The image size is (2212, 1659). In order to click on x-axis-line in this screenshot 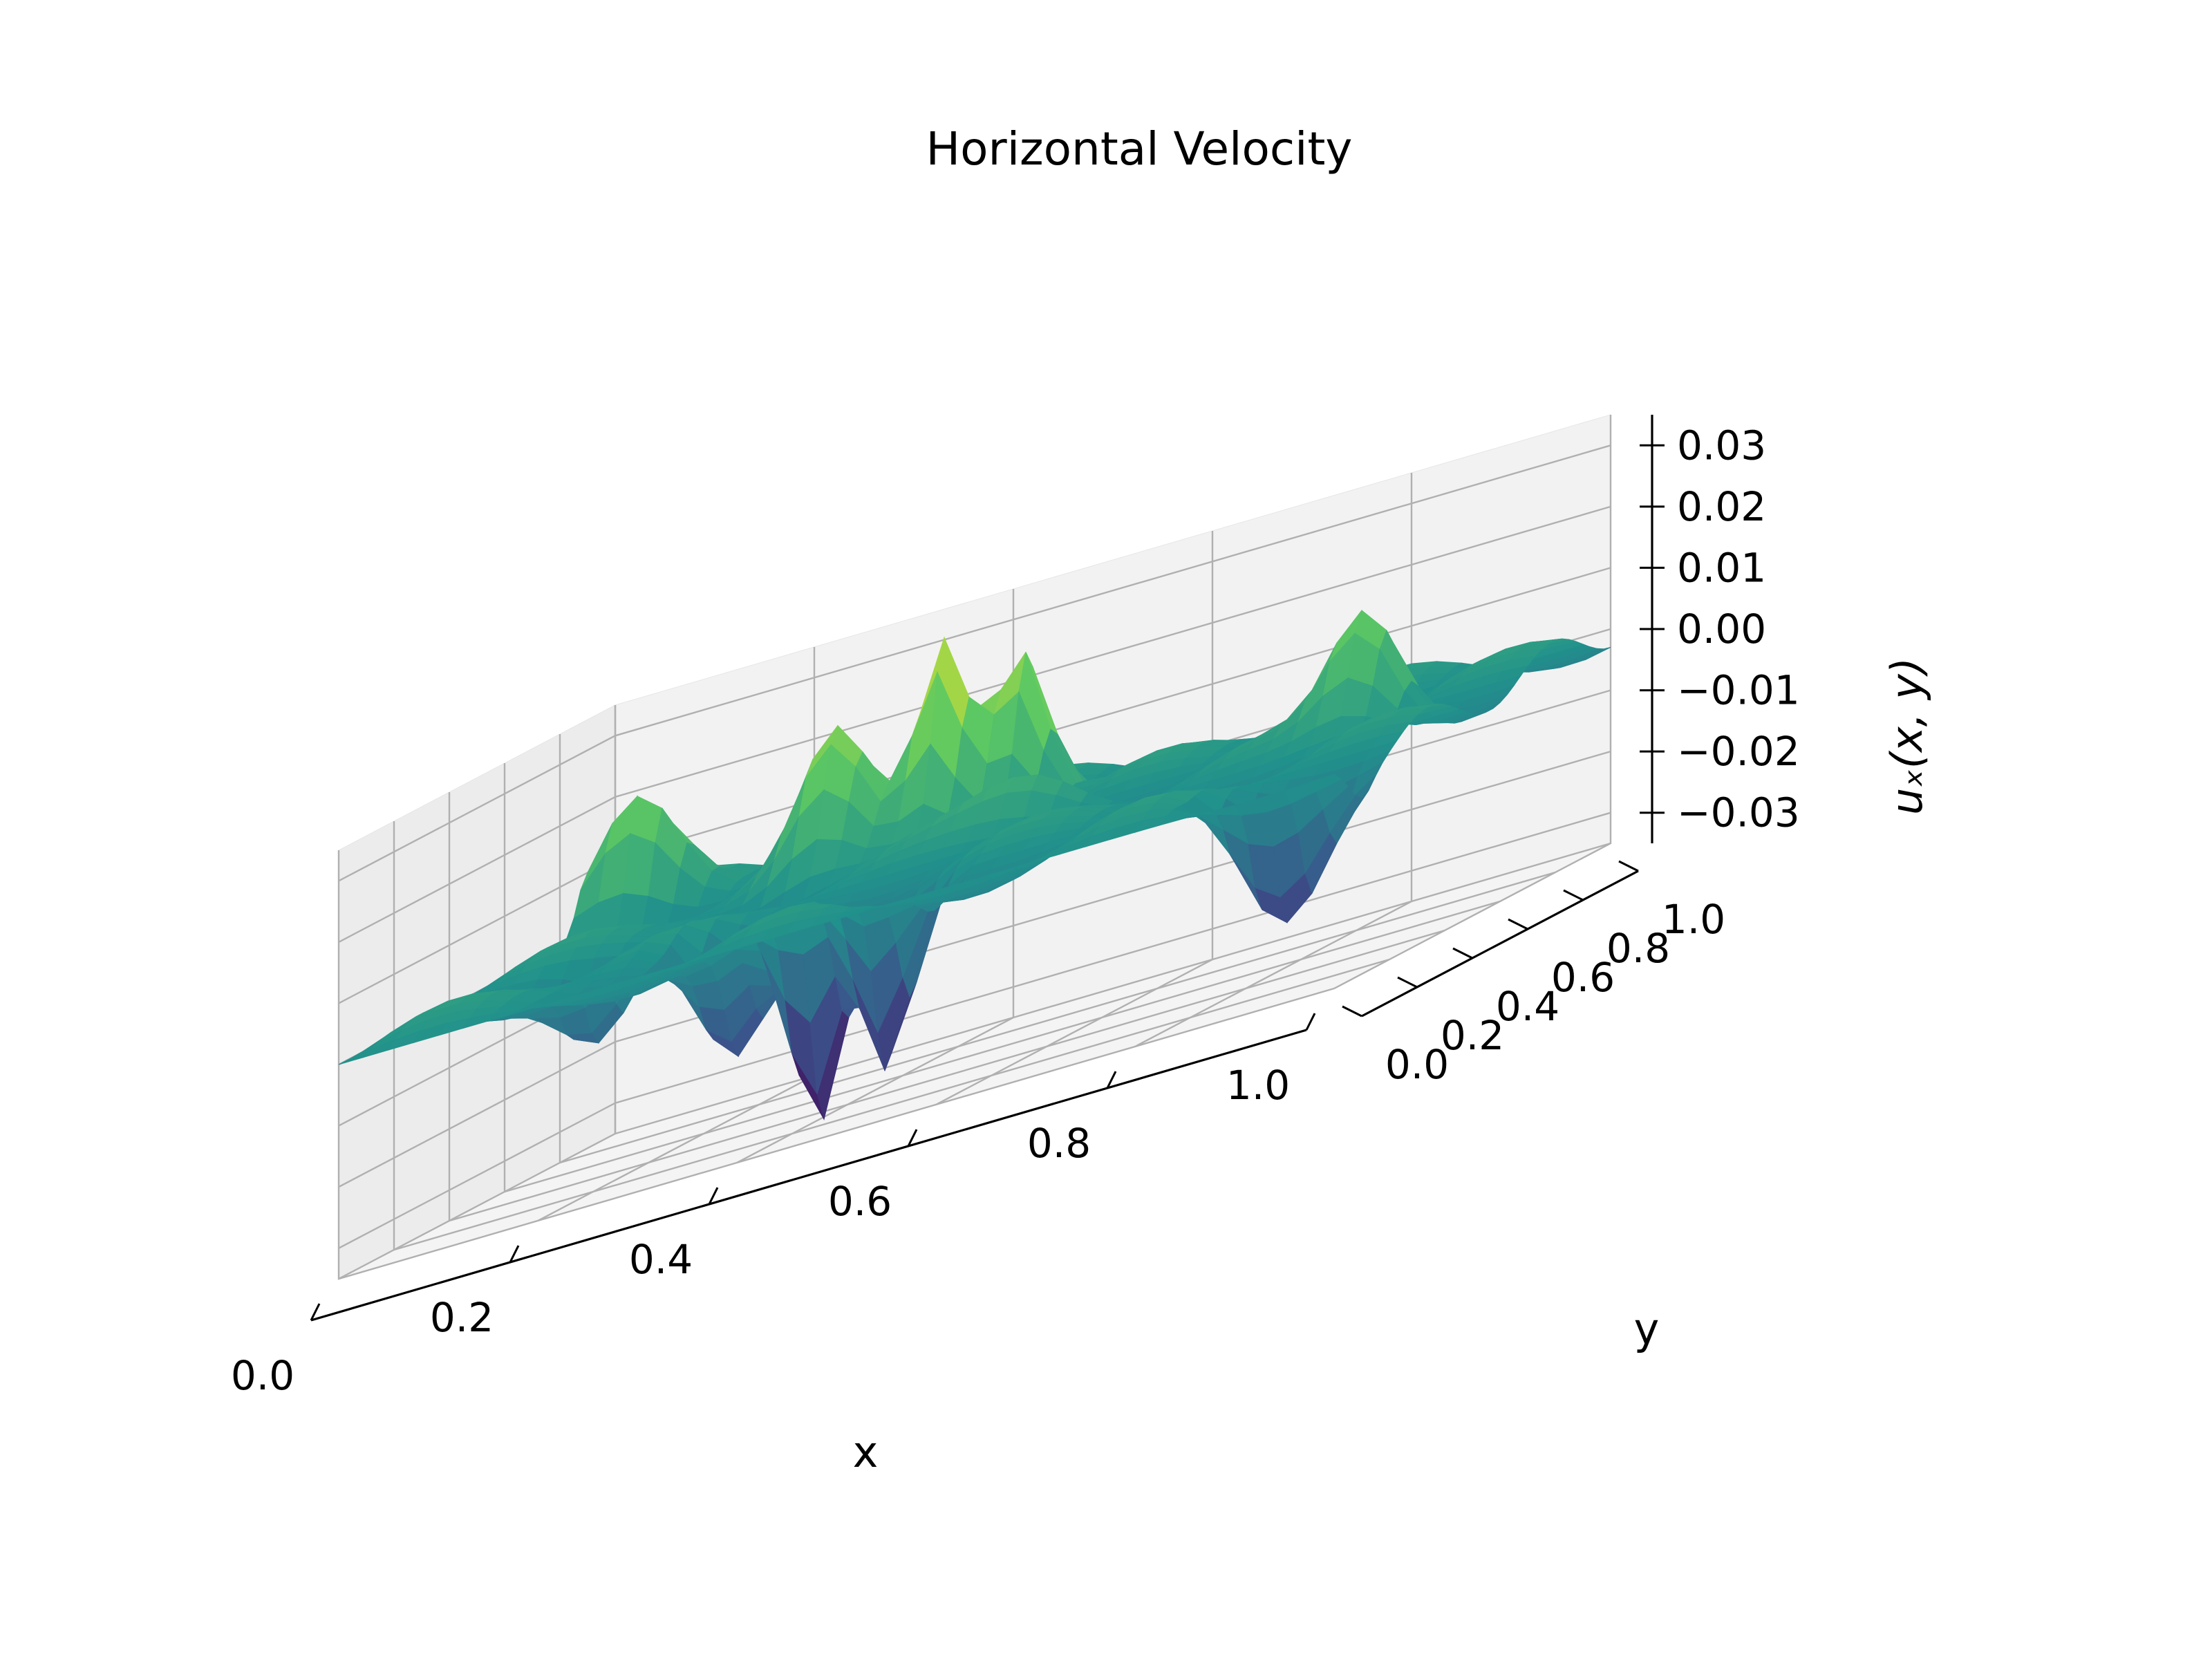, I will do `click(808, 1175)`.